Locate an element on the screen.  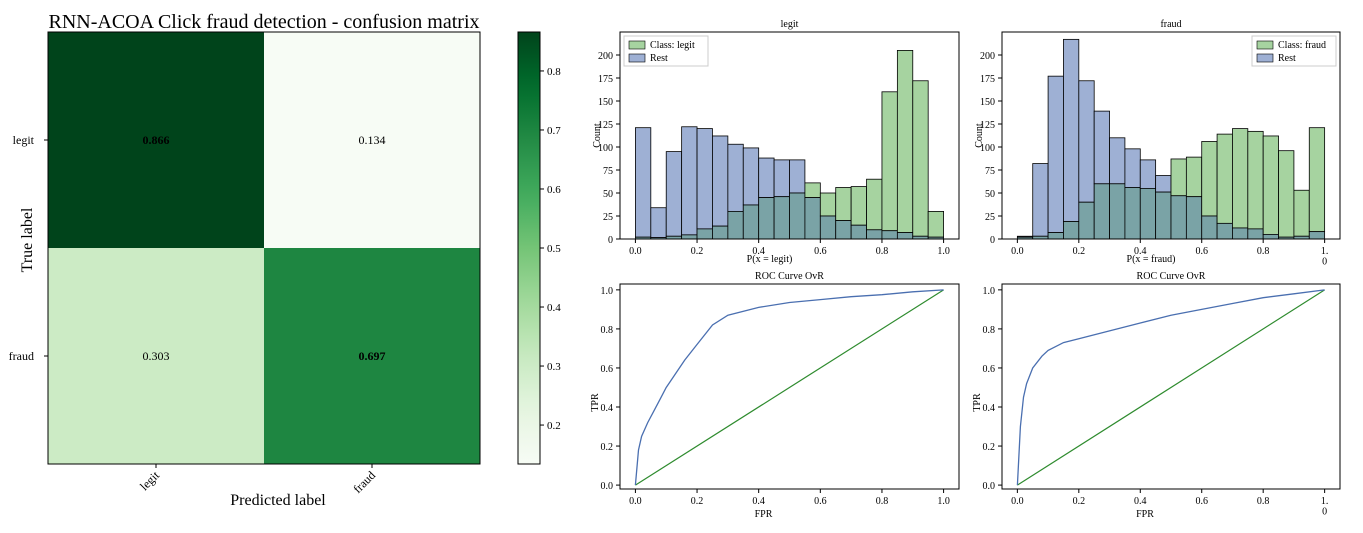
hist-fraud-y-tick-label: 100 is located at coordinates (987, 148).